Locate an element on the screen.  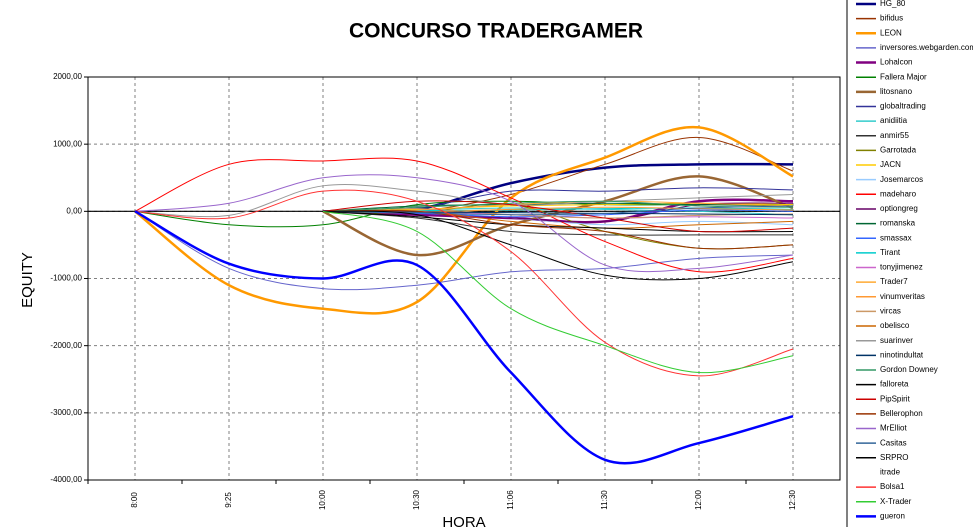
legend-label: LEON is located at coordinates (891, 32).